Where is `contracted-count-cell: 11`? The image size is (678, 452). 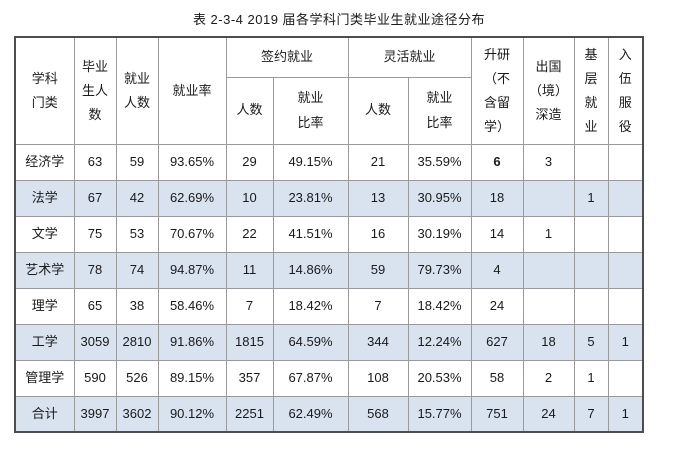
contracted-count-cell: 11 is located at coordinates (249, 270).